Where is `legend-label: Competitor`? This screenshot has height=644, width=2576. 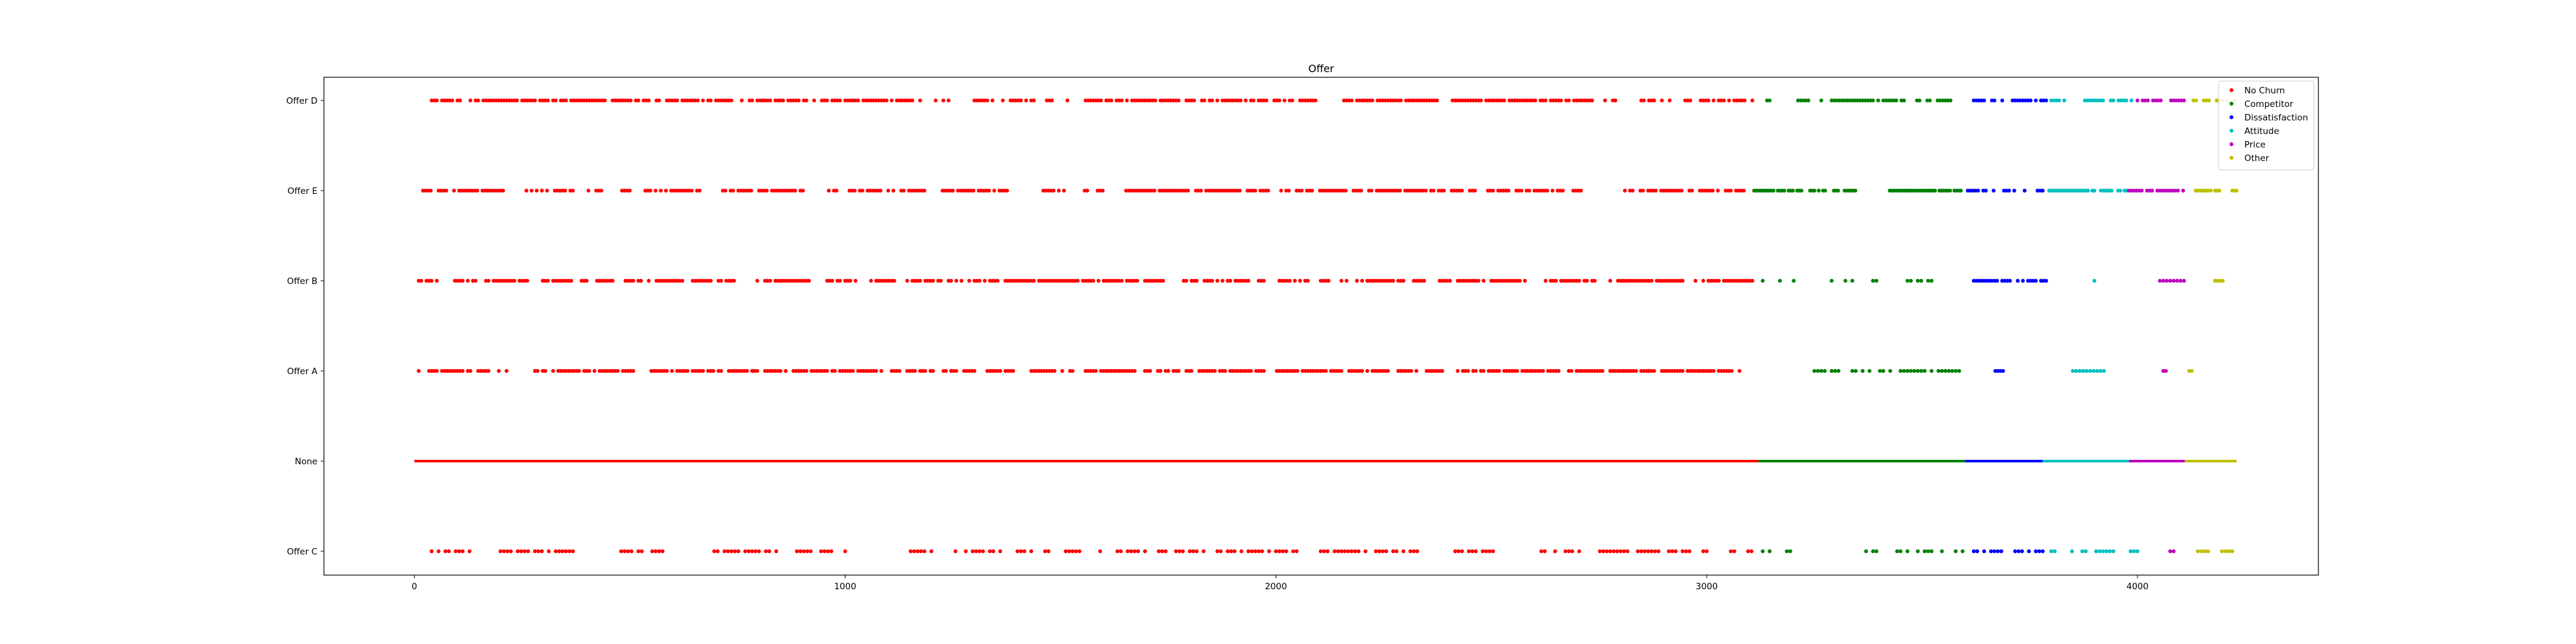
legend-label: Competitor is located at coordinates (2268, 104).